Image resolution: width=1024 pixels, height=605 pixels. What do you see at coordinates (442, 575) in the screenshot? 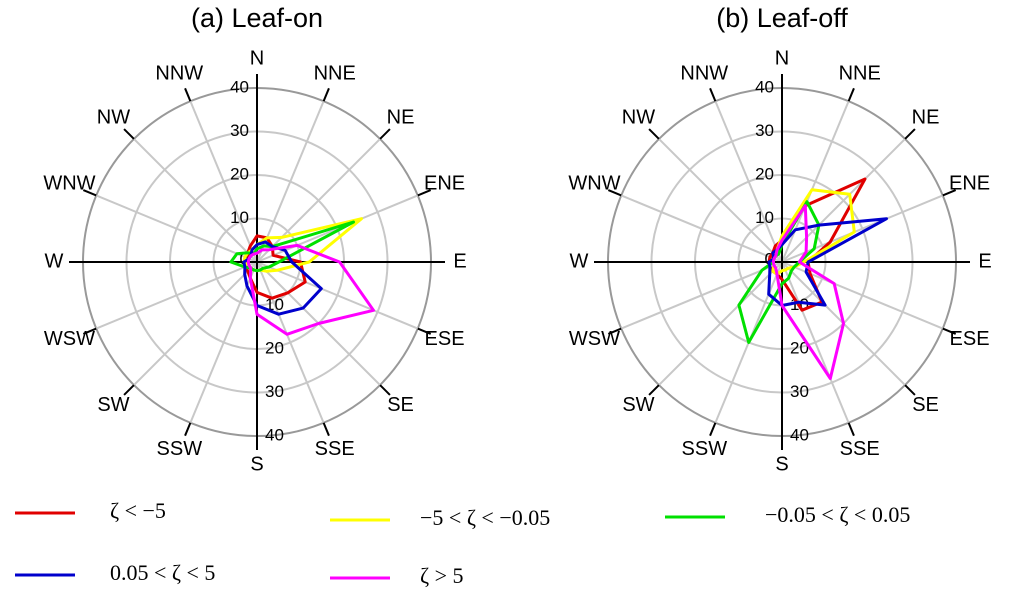
I see `legend-label: ζ > 5` at bounding box center [442, 575].